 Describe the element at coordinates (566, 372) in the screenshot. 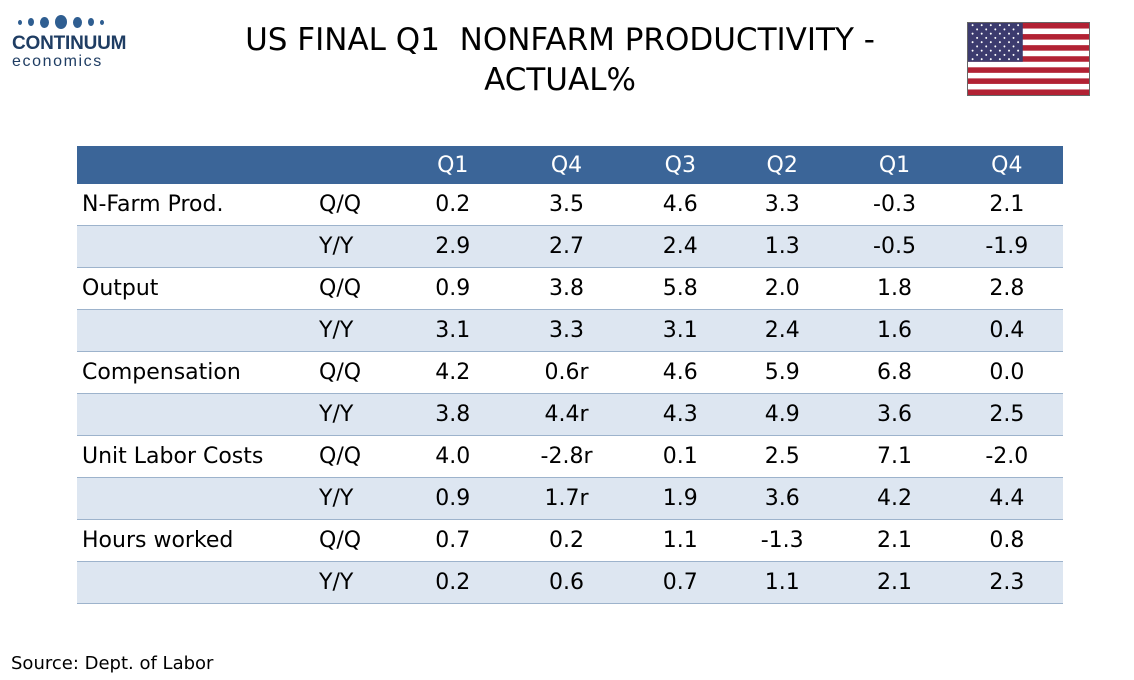

I see `table-cell: 0.6r` at that location.